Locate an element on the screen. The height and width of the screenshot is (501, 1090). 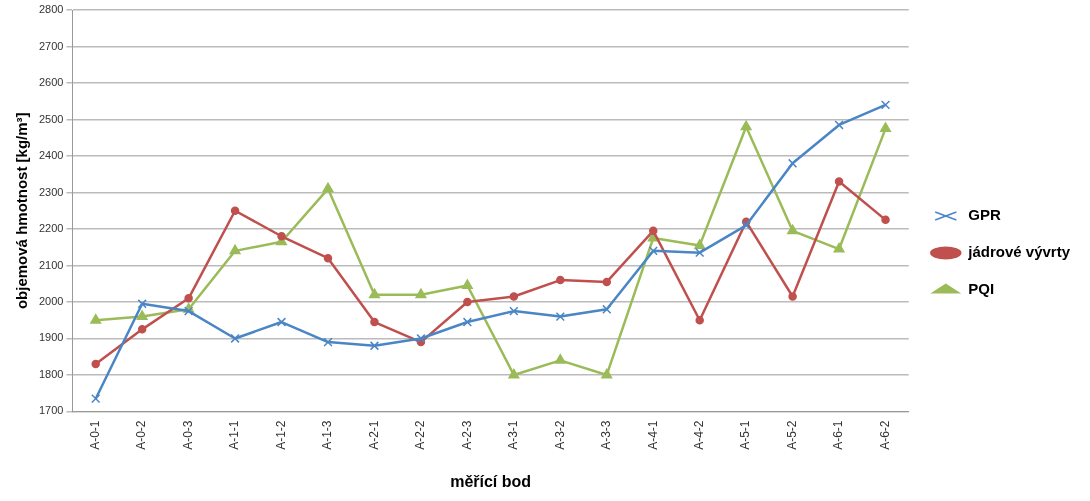
x-tick-label: A-3-2 is located at coordinates (559, 435).